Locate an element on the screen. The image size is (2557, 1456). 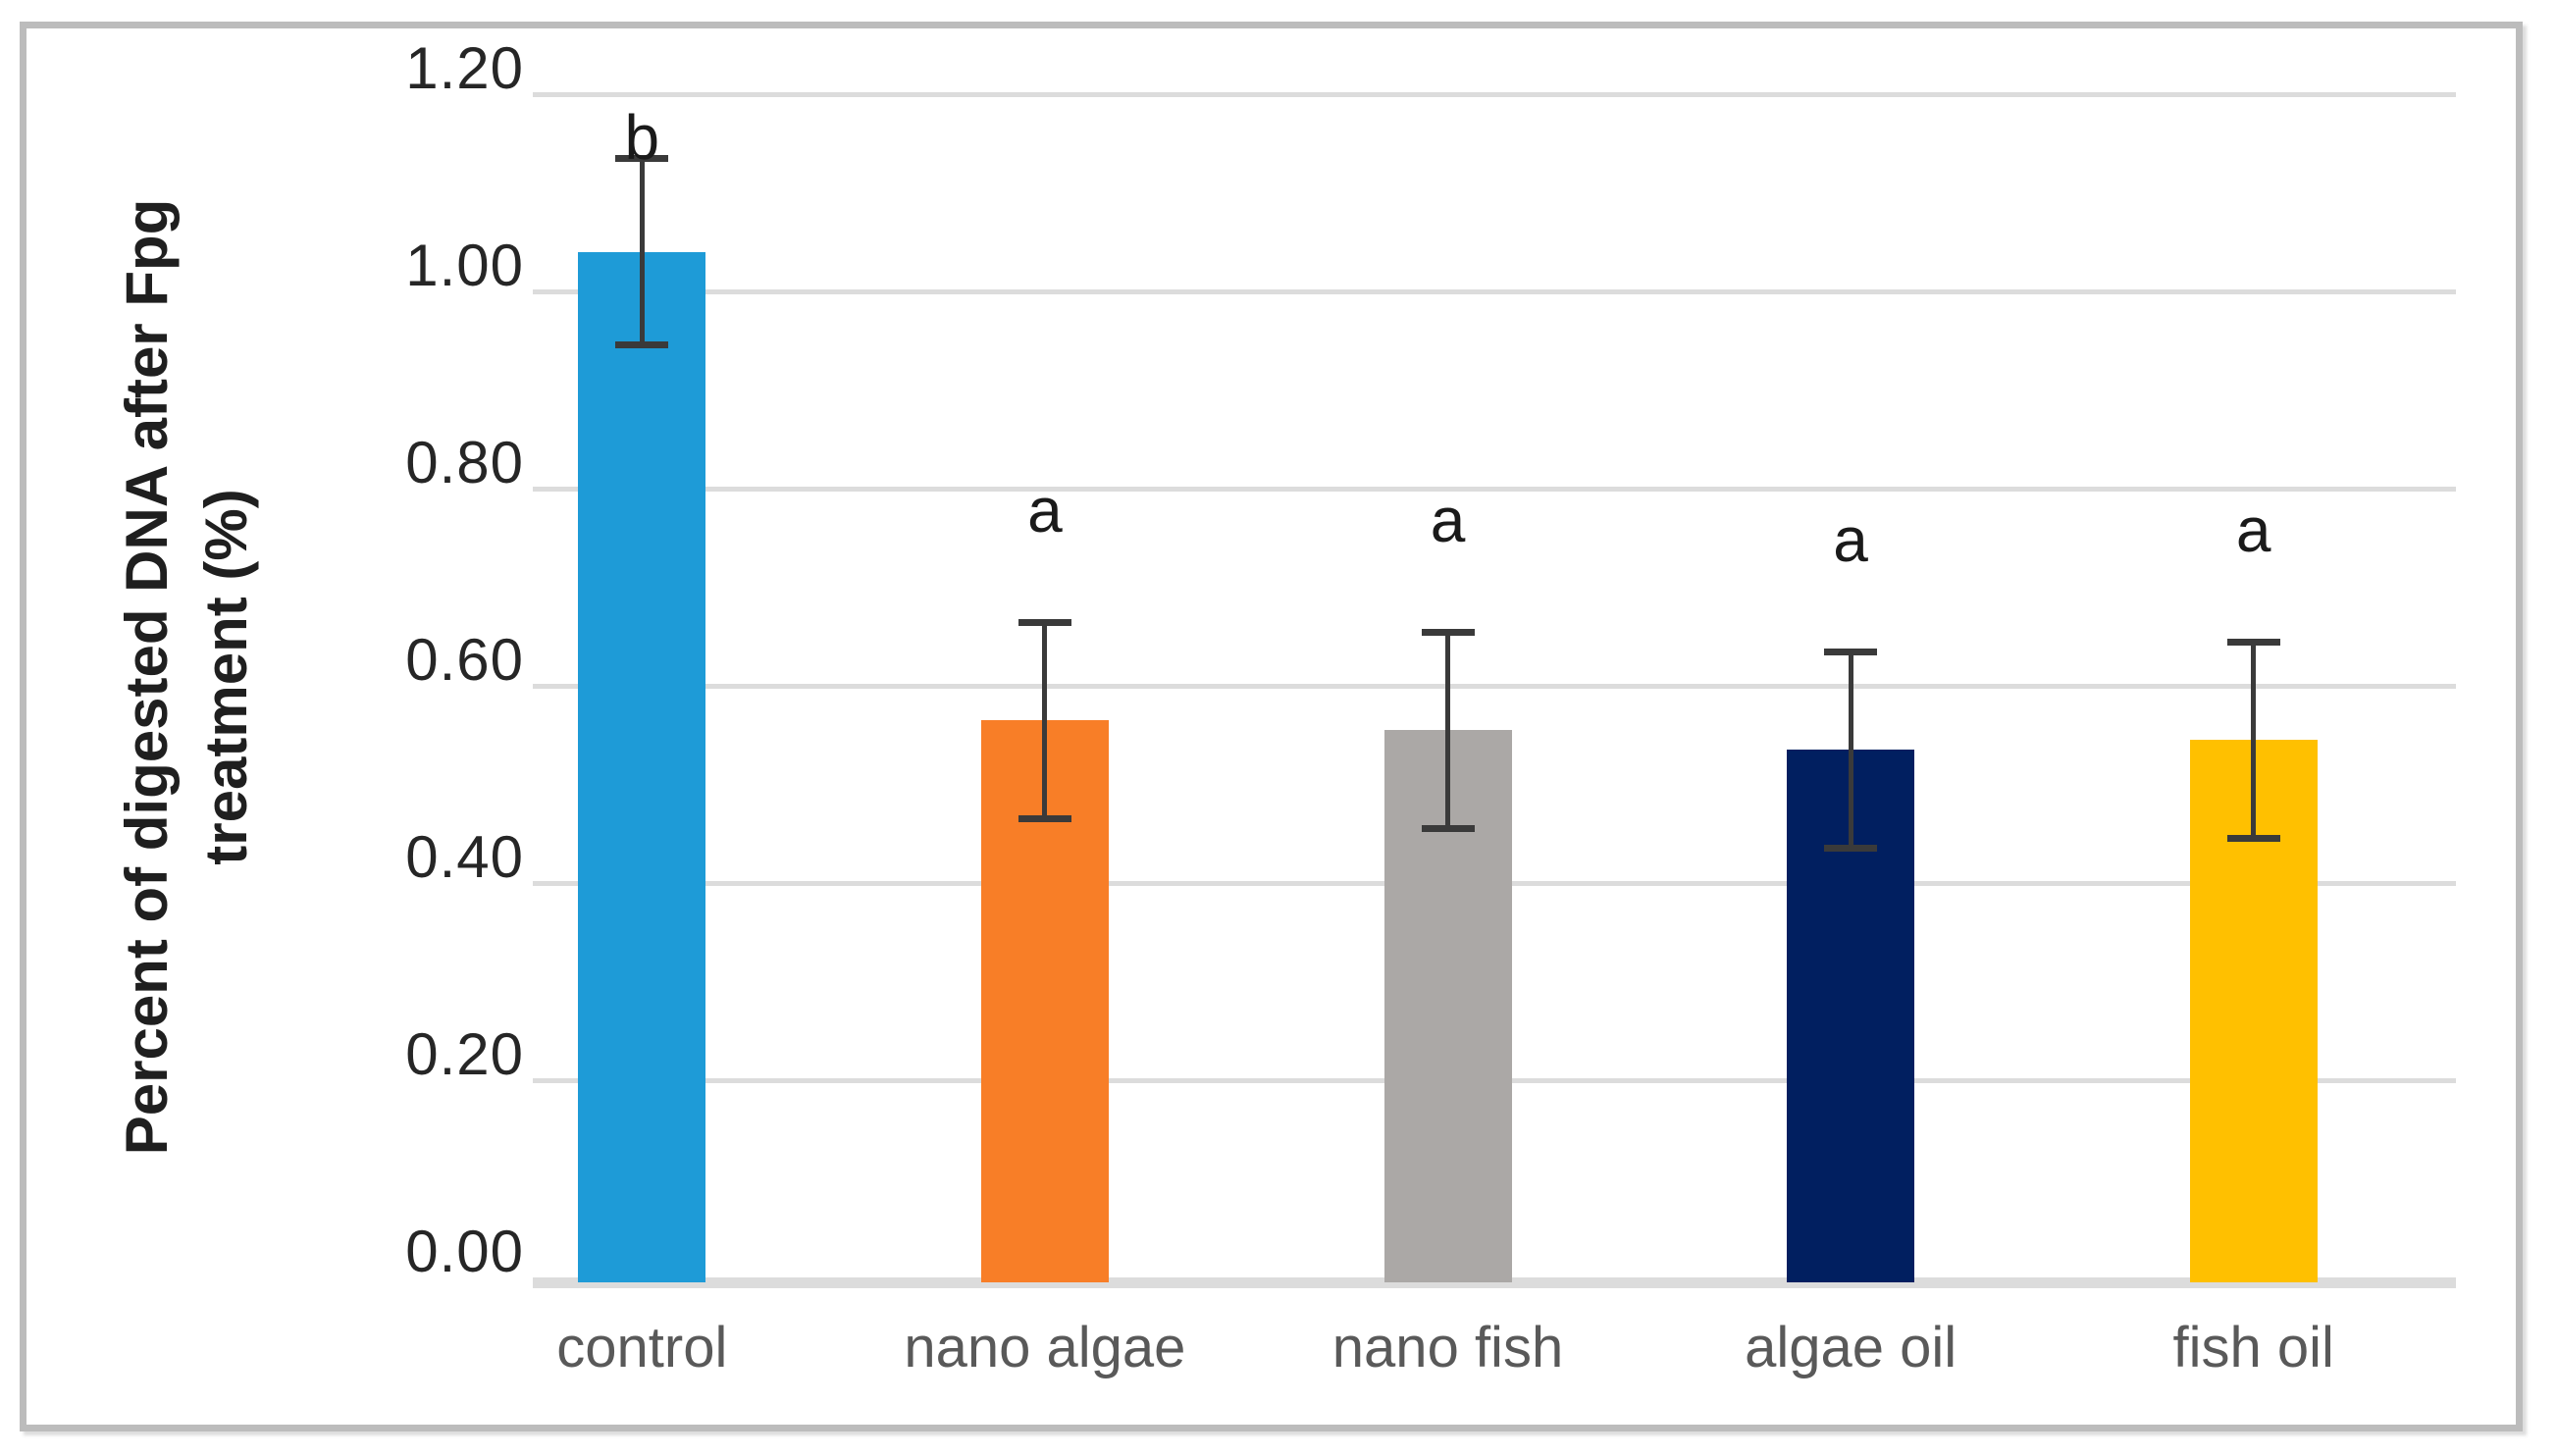
y-tick-label: 0.60 is located at coordinates (465, 660).